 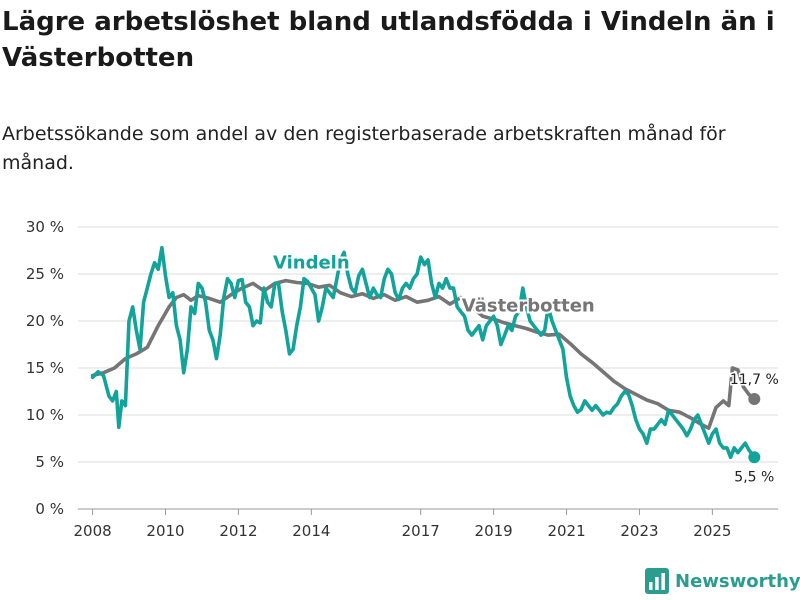 I want to click on x-tick-label: 2014, so click(x=311, y=531).